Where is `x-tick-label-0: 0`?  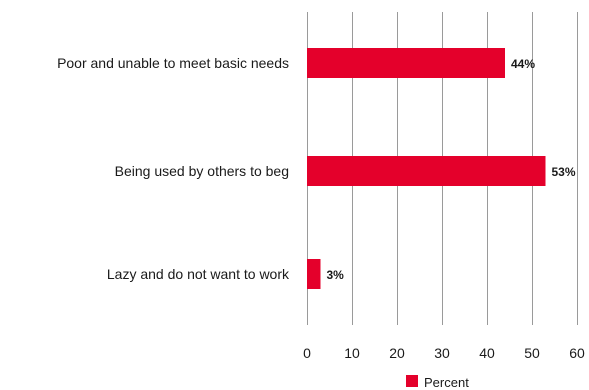 x-tick-label-0: 0 is located at coordinates (307, 353).